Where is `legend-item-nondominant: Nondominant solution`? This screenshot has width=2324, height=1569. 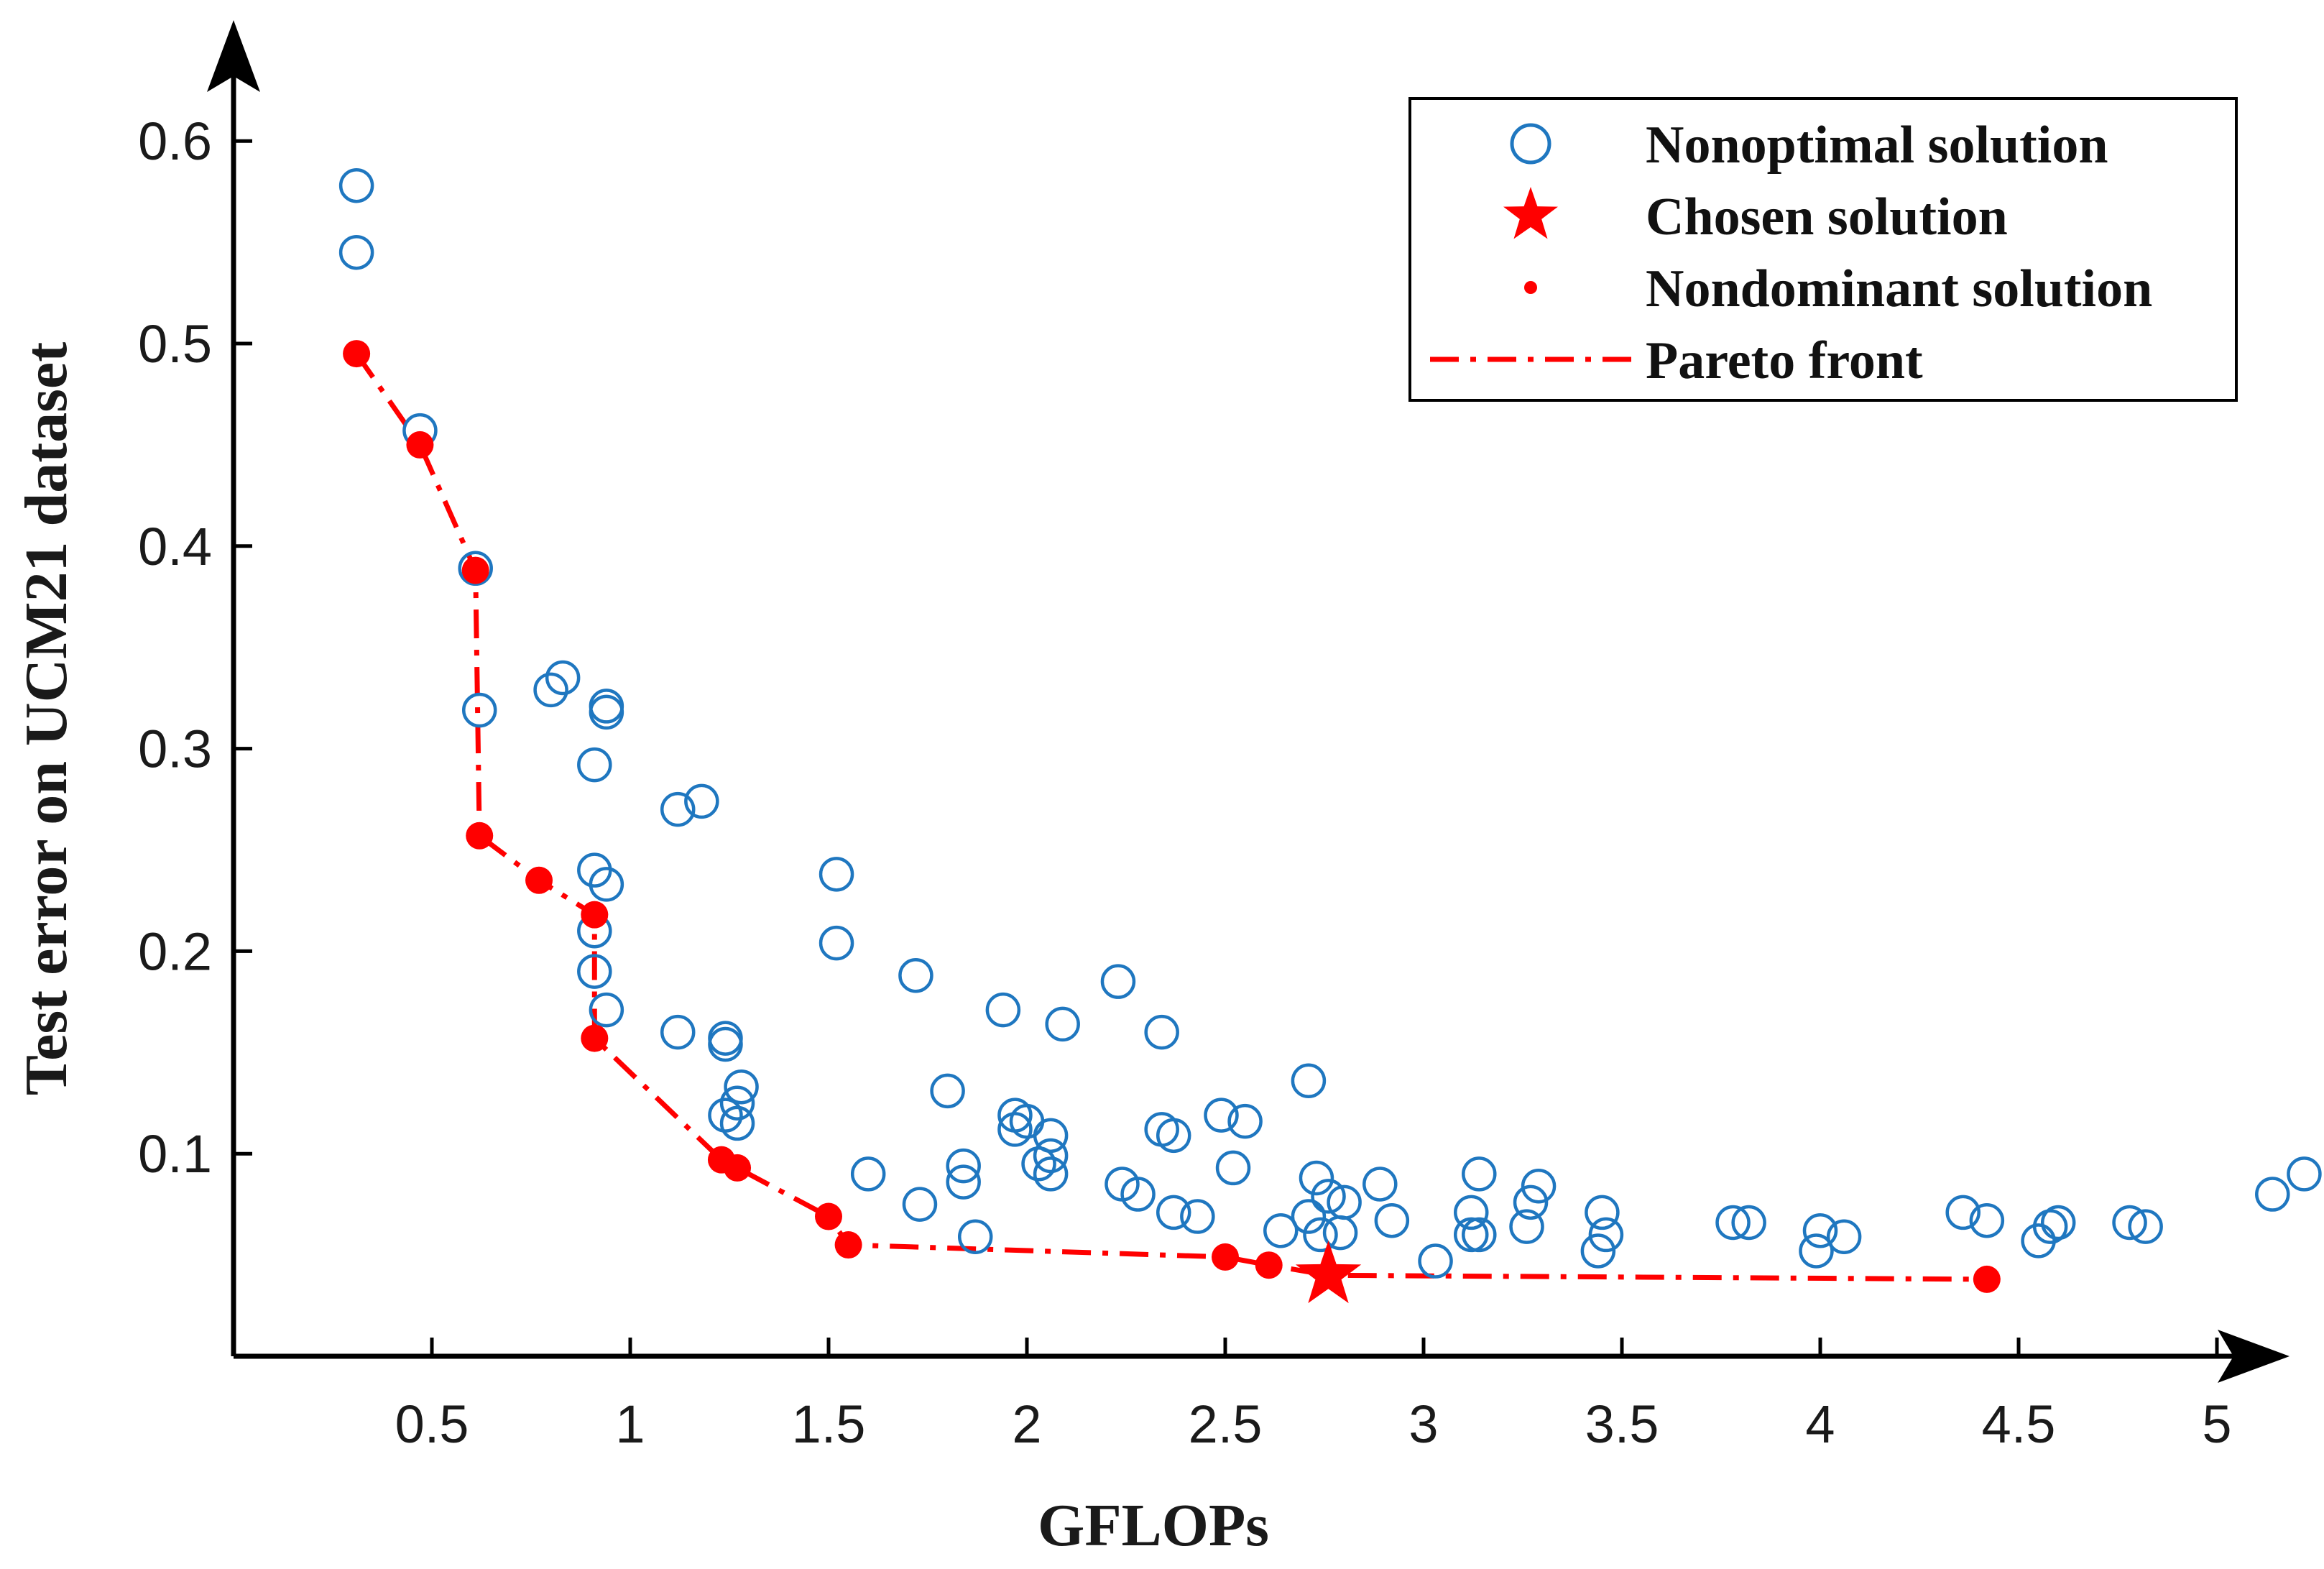 legend-item-nondominant: Nondominant solution is located at coordinates (1838, 288).